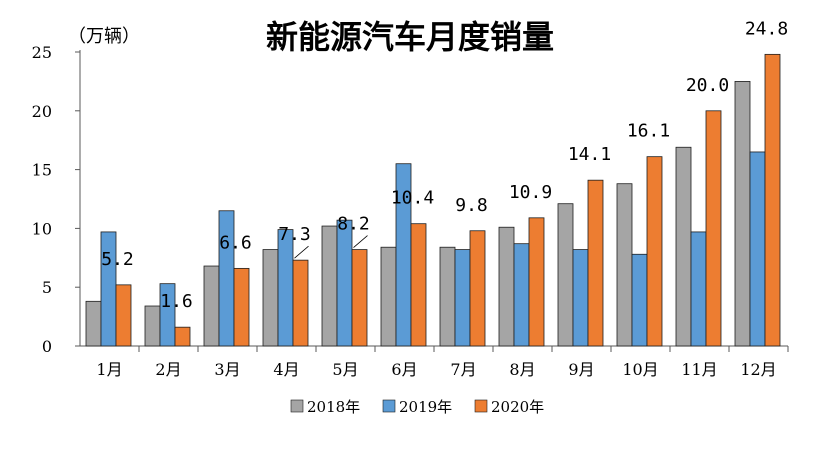  I want to click on x-tick-label: 9月, so click(581, 369).